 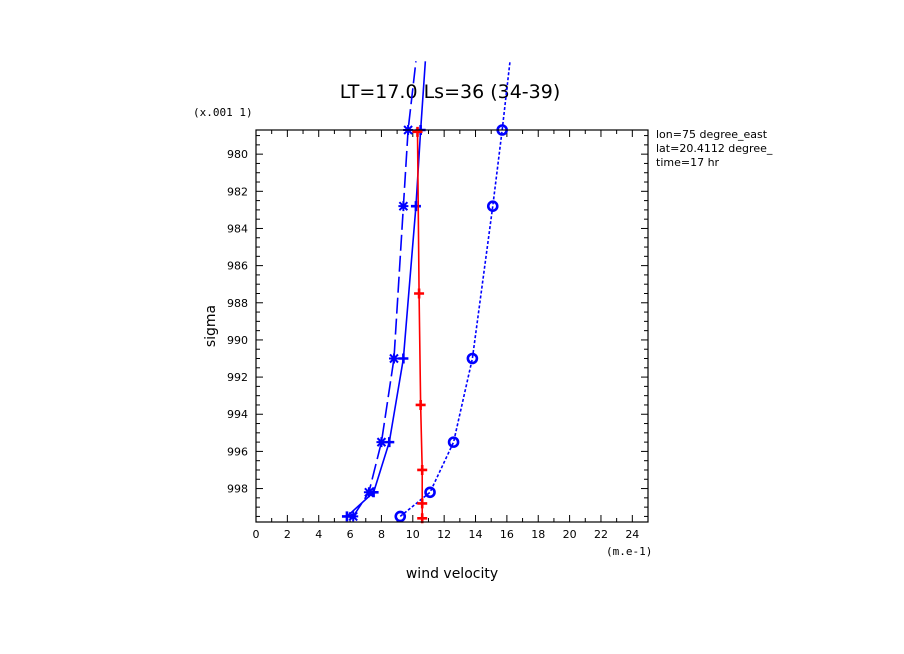 I want to click on info-lon: lon=75 degree_east, so click(x=712, y=134).